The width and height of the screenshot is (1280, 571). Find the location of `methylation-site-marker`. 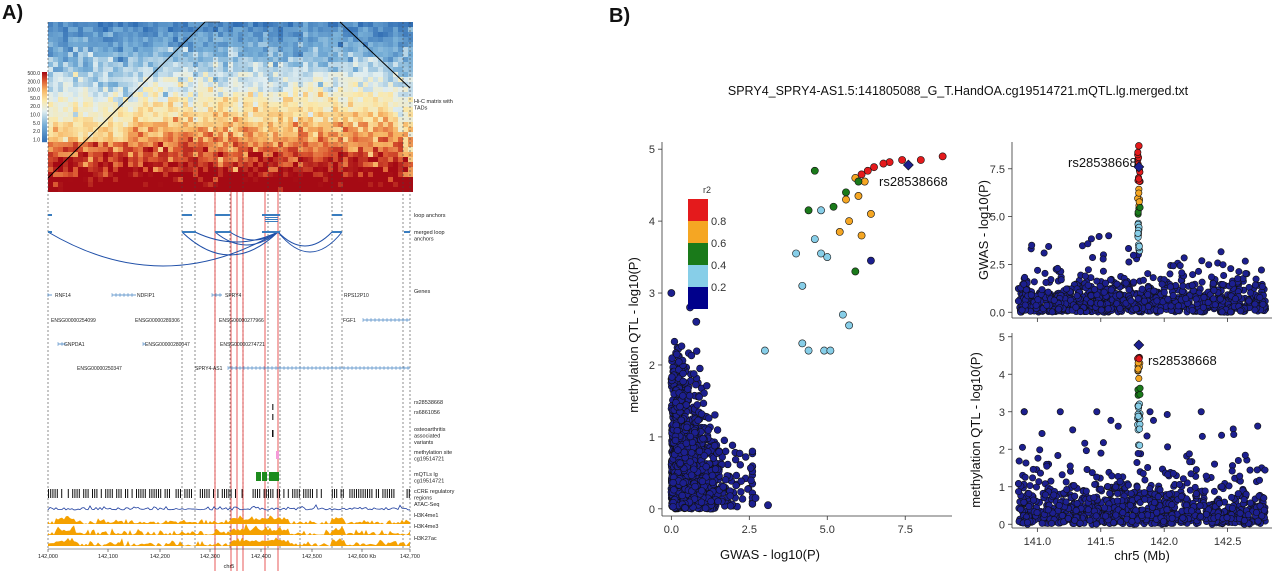

methylation-site-marker is located at coordinates (277, 455).